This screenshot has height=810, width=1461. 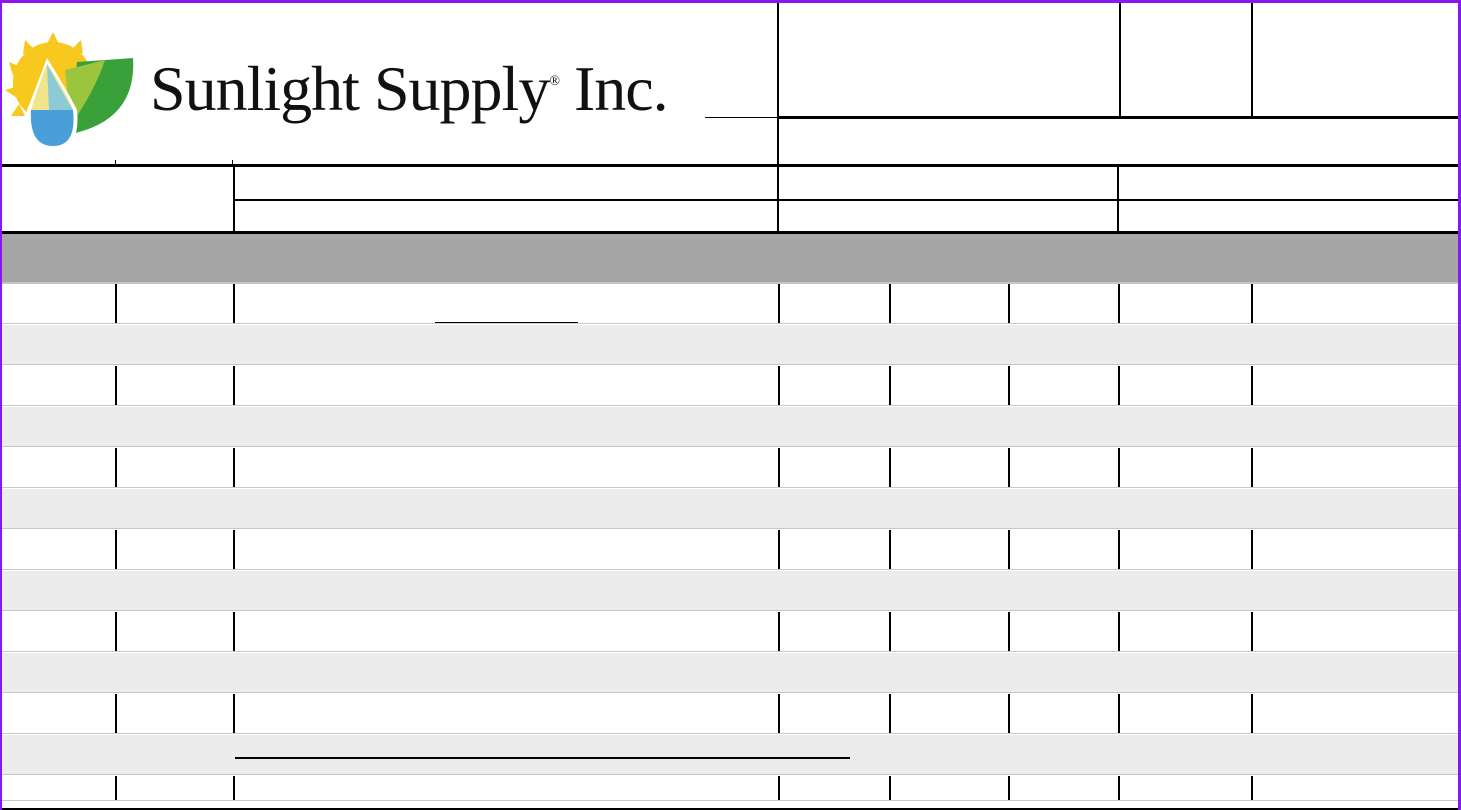 What do you see at coordinates (116, 199) in the screenshot?
I see `info-label-cell` at bounding box center [116, 199].